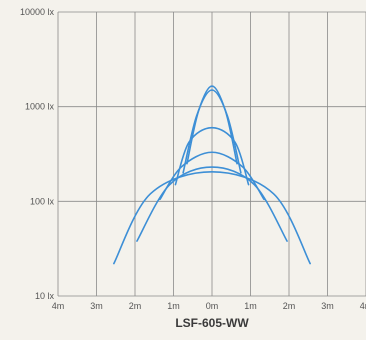  I want to click on x-tick-label-6: 2m, so click(289, 306).